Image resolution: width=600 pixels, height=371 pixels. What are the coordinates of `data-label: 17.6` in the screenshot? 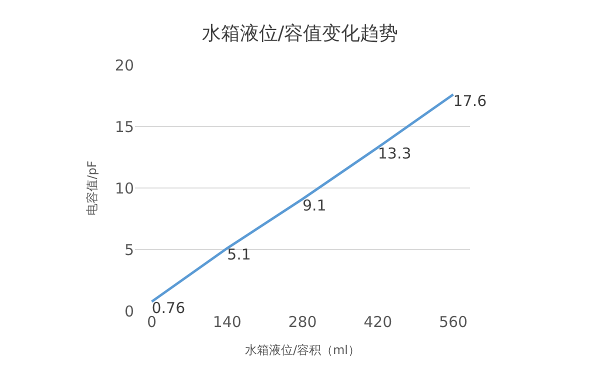 It's located at (470, 101).